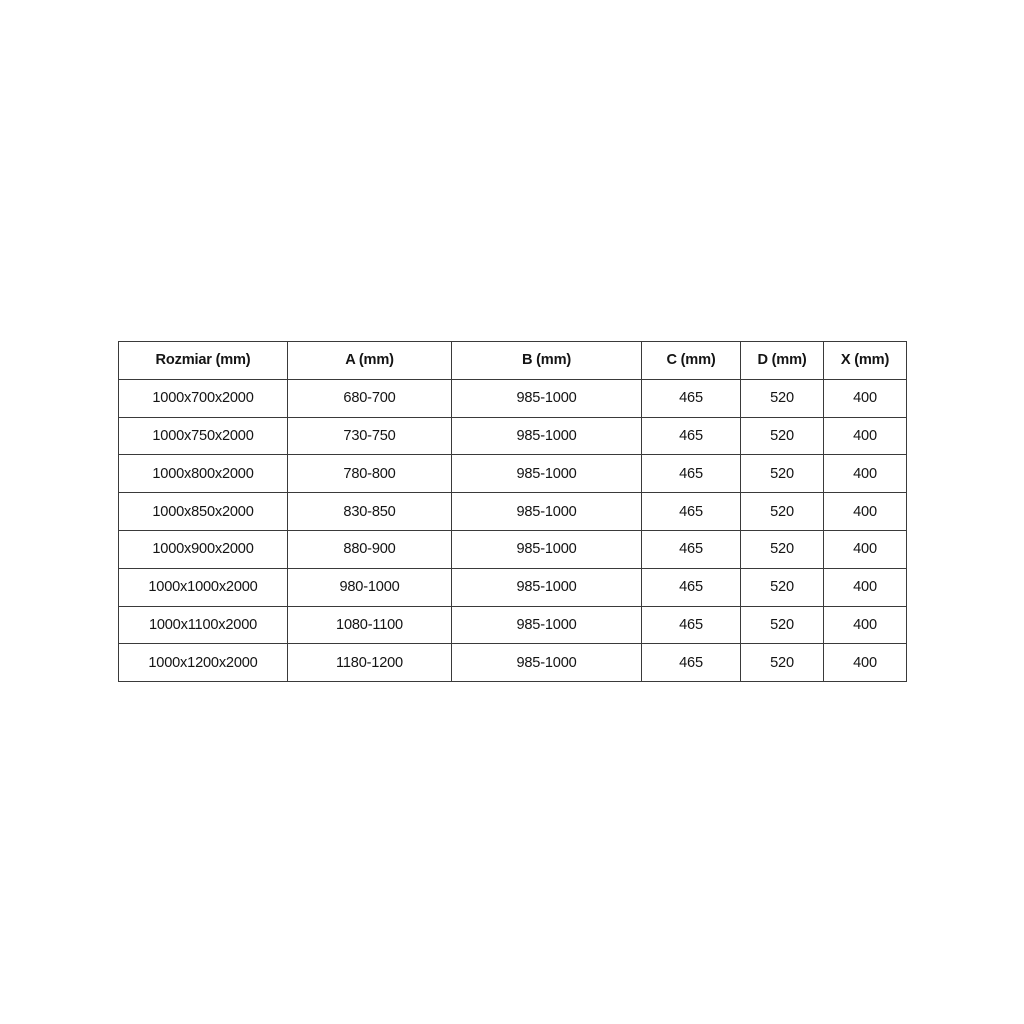 This screenshot has height=1024, width=1024. I want to click on cell-size: 1000x700x2000, so click(203, 398).